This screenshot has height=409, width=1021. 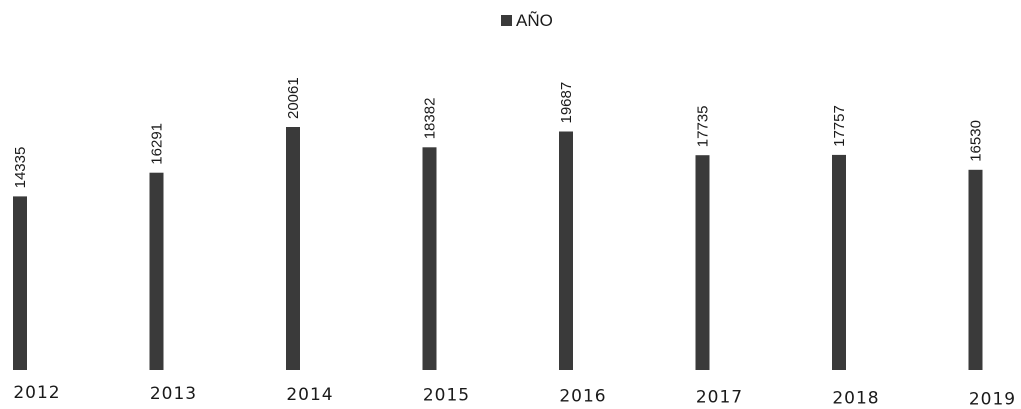 What do you see at coordinates (430, 119) in the screenshot?
I see `data-label-2015: 18382` at bounding box center [430, 119].